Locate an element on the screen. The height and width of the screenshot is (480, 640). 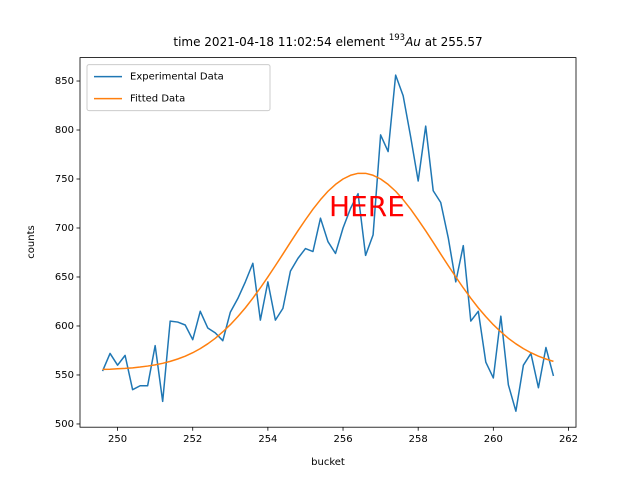
x-axis-label: bucket is located at coordinates (328, 462).